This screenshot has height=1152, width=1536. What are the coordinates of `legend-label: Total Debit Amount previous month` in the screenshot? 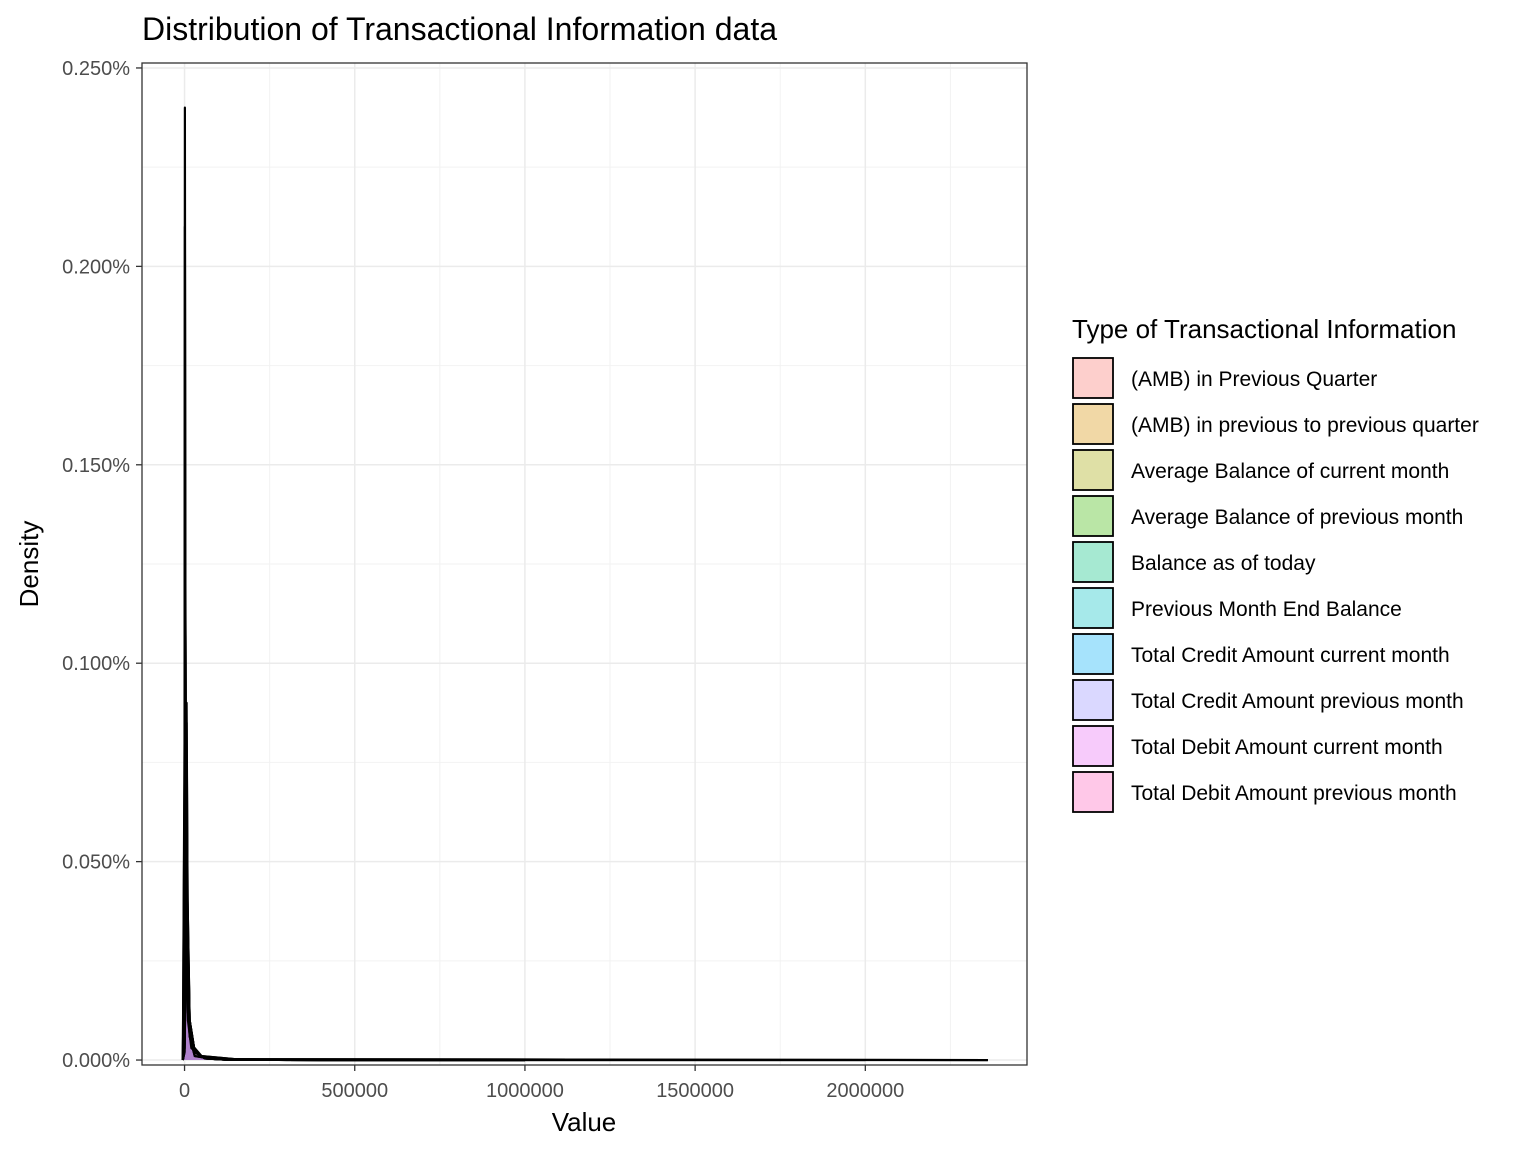 It's located at (1294, 793).